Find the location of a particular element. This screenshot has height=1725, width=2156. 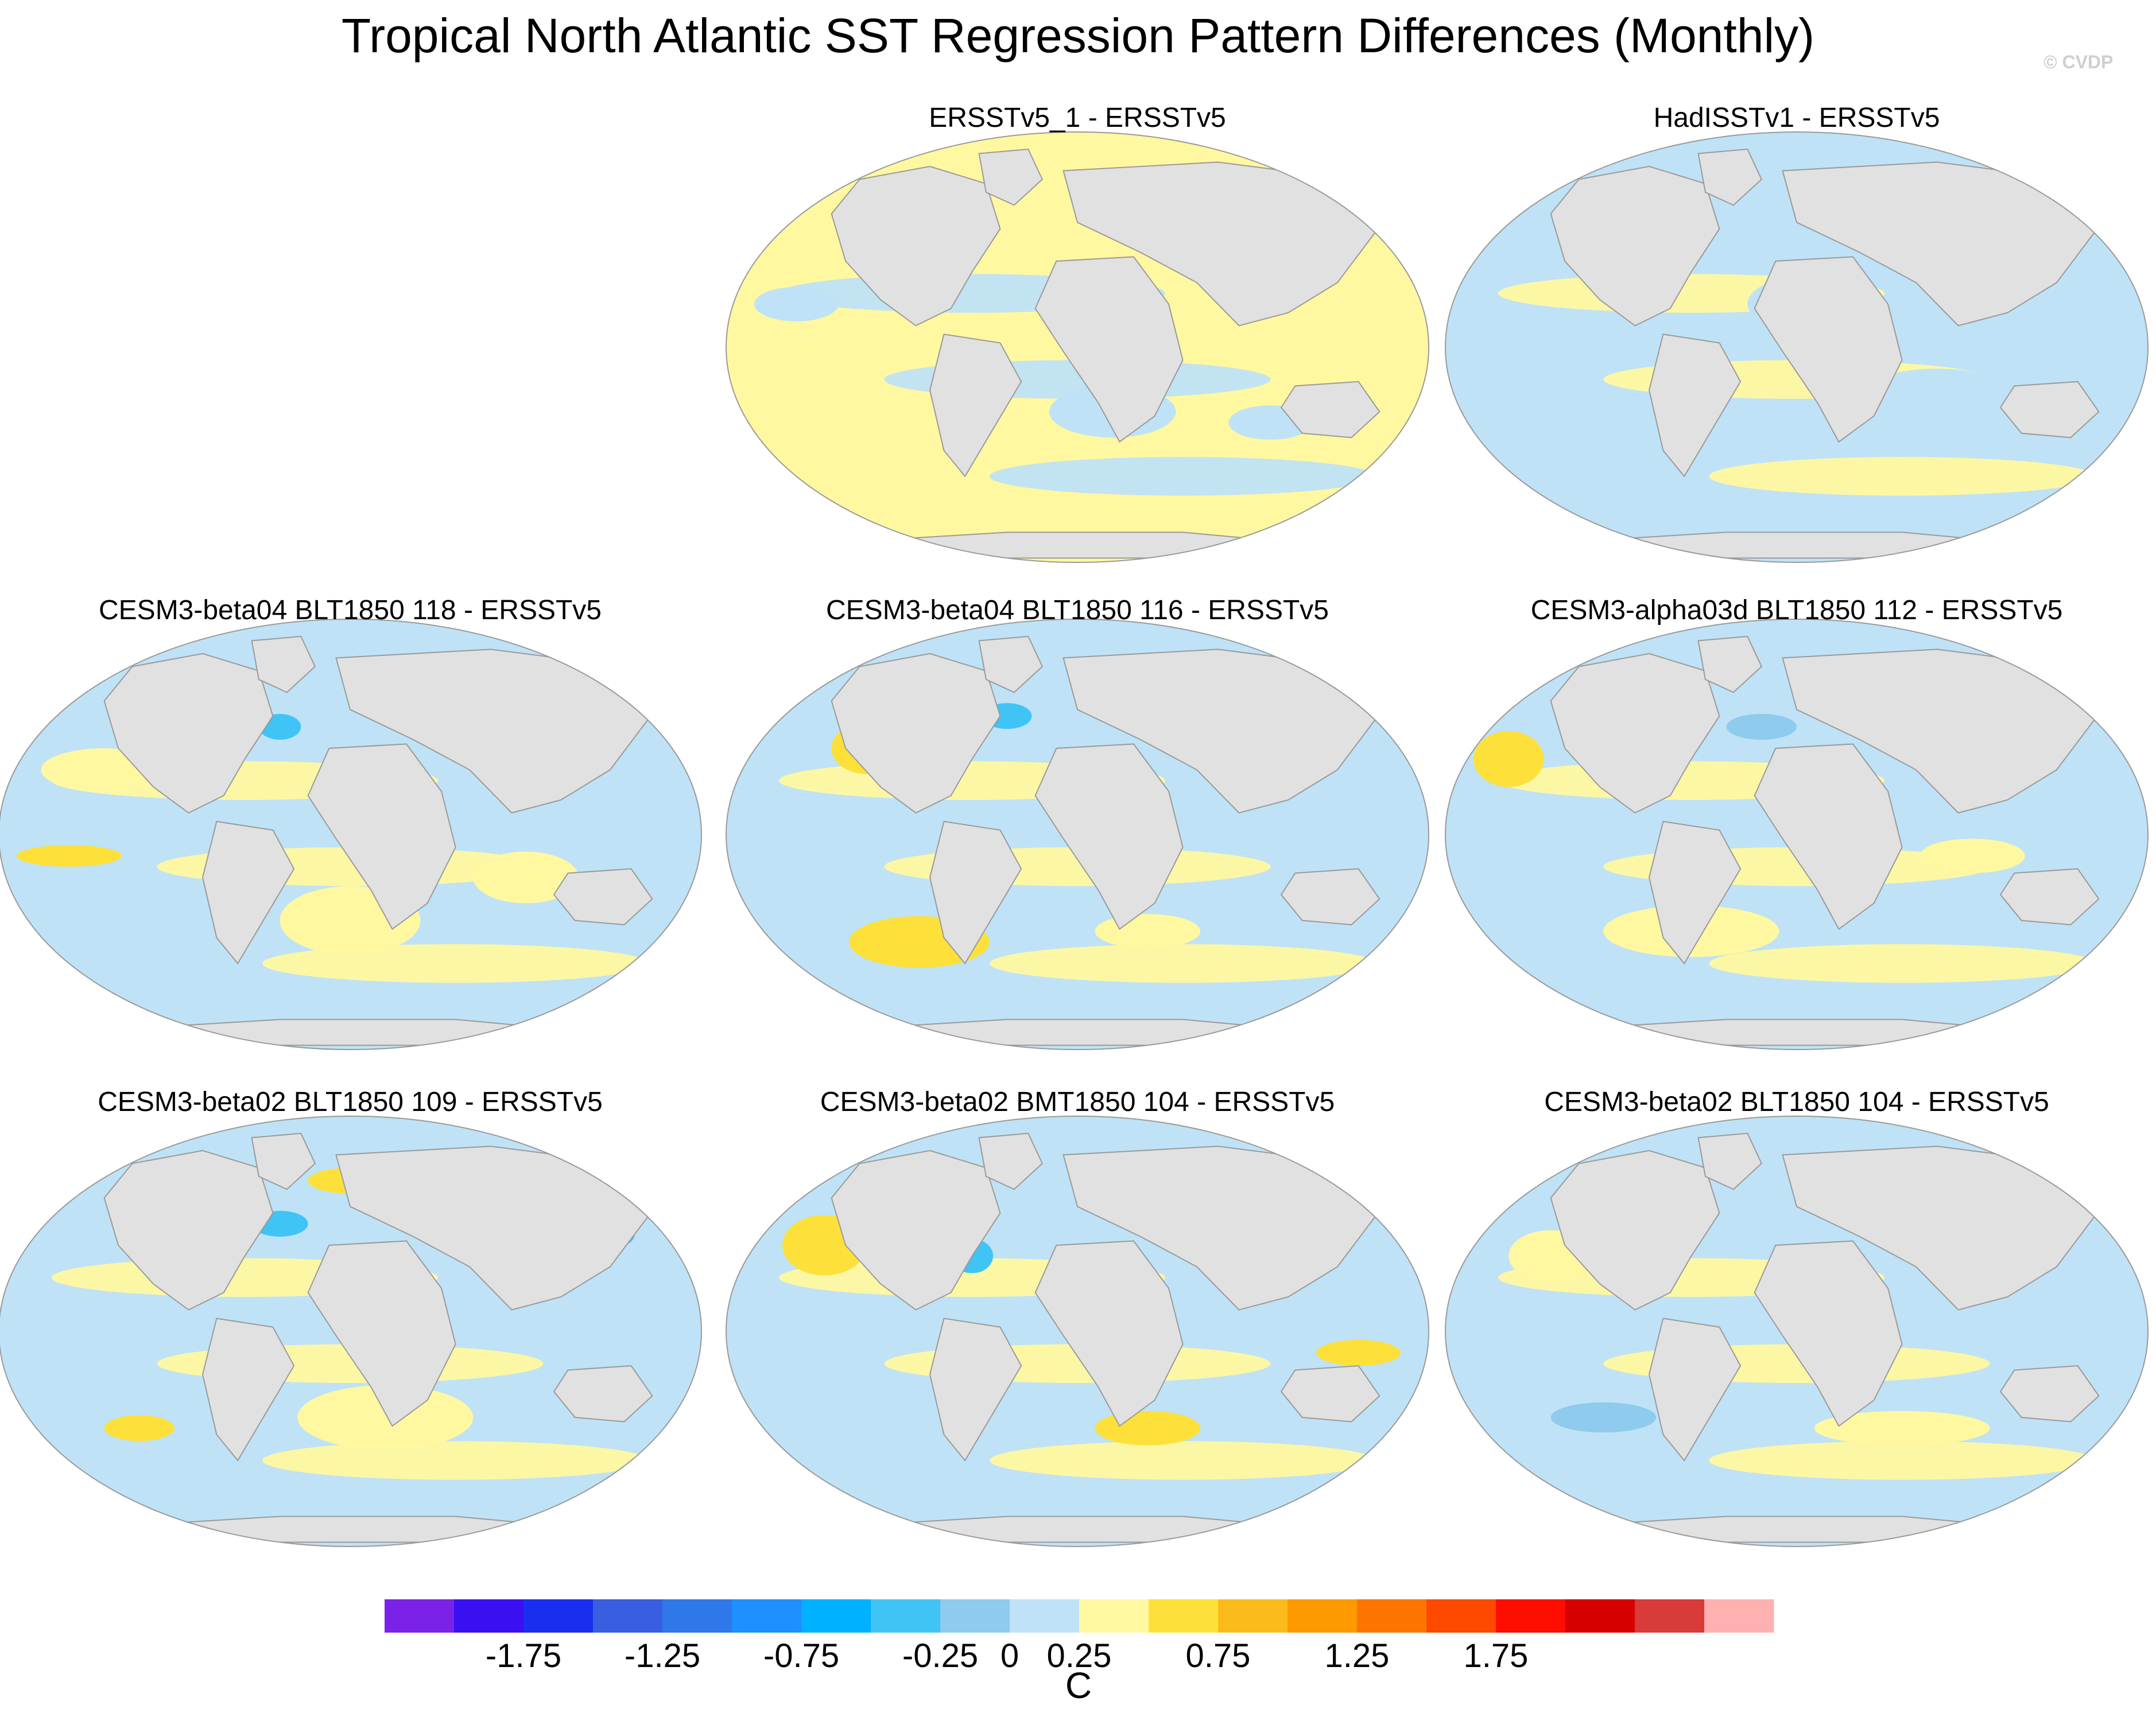

colorbar-units: C is located at coordinates (1078, 1685).